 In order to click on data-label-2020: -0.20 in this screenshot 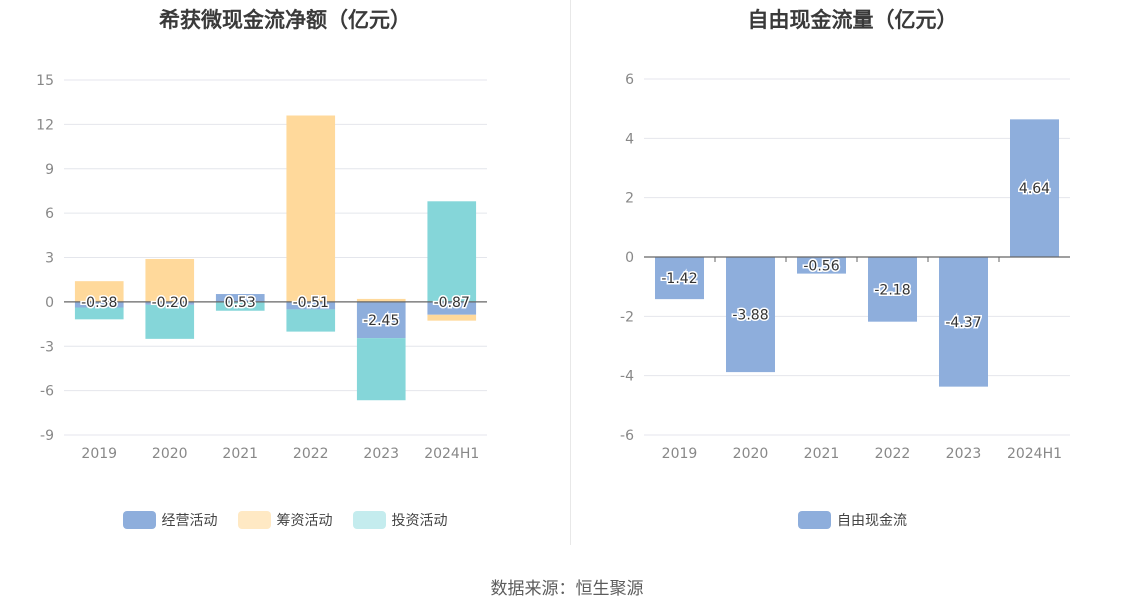, I will do `click(170, 303)`.